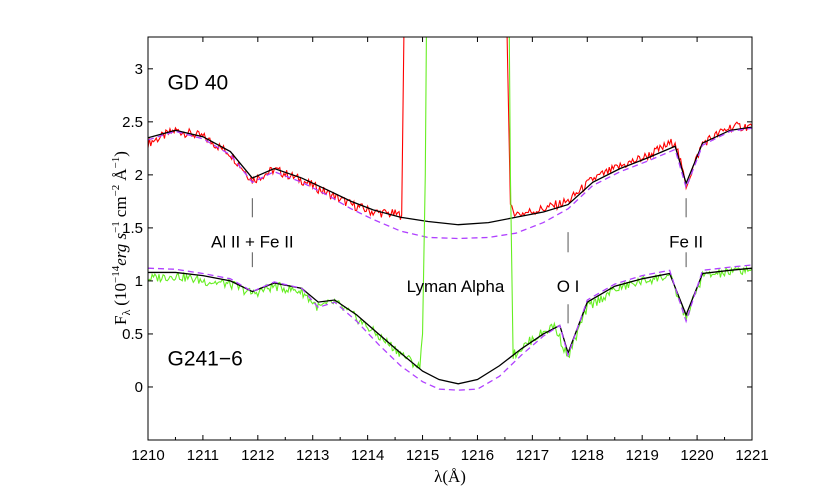  I want to click on marker-layer, so click(469, 261).